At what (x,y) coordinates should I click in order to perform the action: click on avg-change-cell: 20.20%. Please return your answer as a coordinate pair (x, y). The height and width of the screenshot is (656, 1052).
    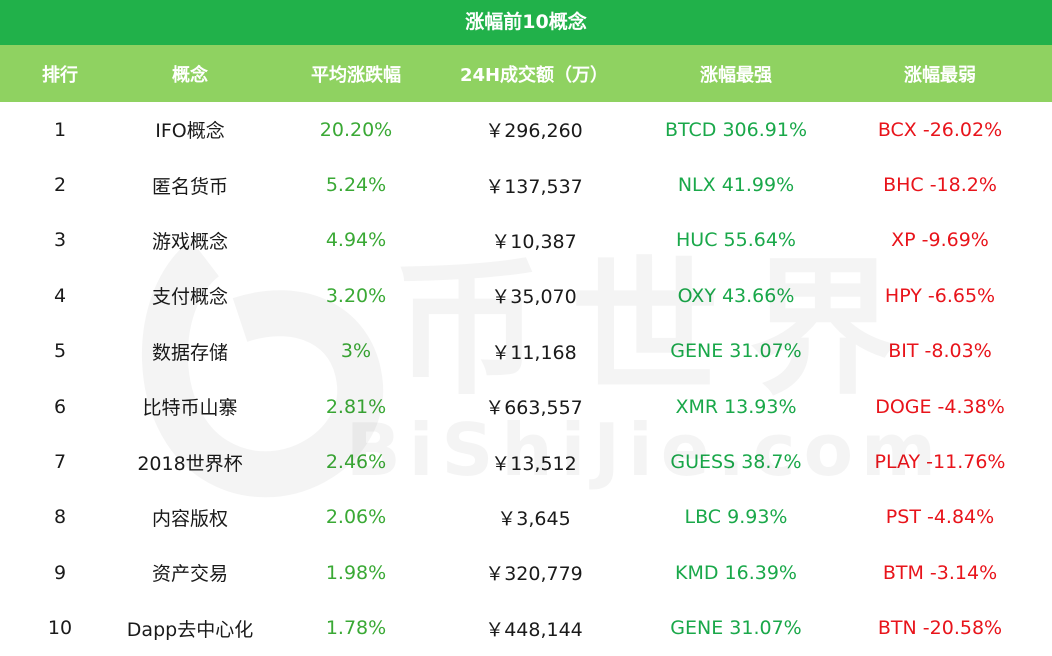
    Looking at the image, I should click on (356, 129).